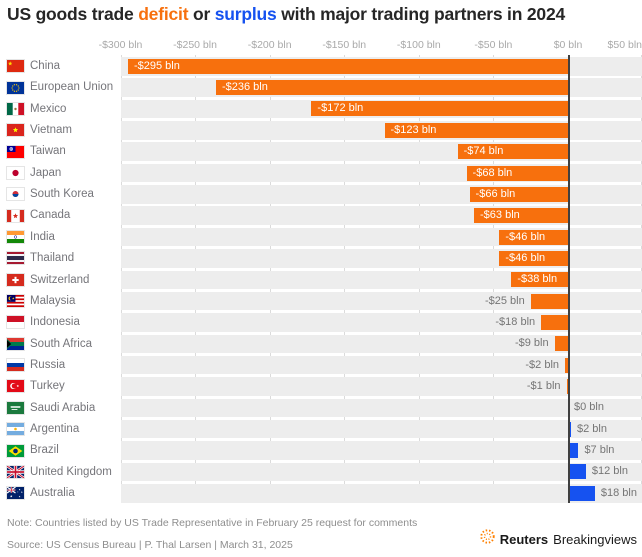 Image resolution: width=642 pixels, height=557 pixels. Describe the element at coordinates (492, 172) in the screenshot. I see `value-label-japan: -$68 bln` at that location.